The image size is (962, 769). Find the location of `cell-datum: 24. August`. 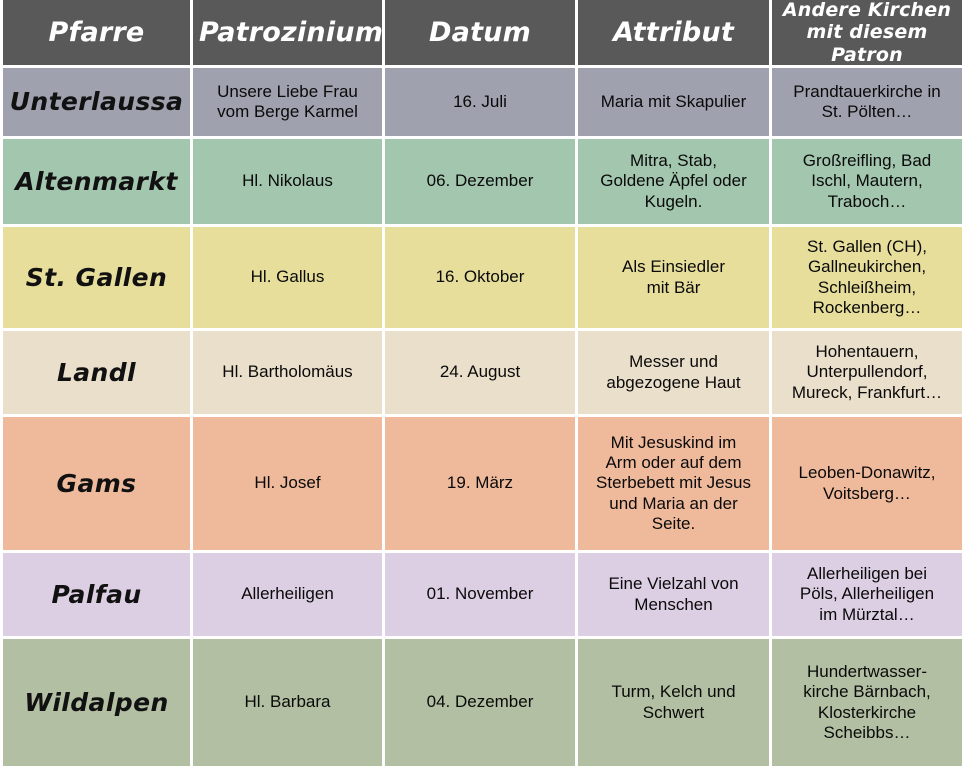

cell-datum: 24. August is located at coordinates (481, 374).